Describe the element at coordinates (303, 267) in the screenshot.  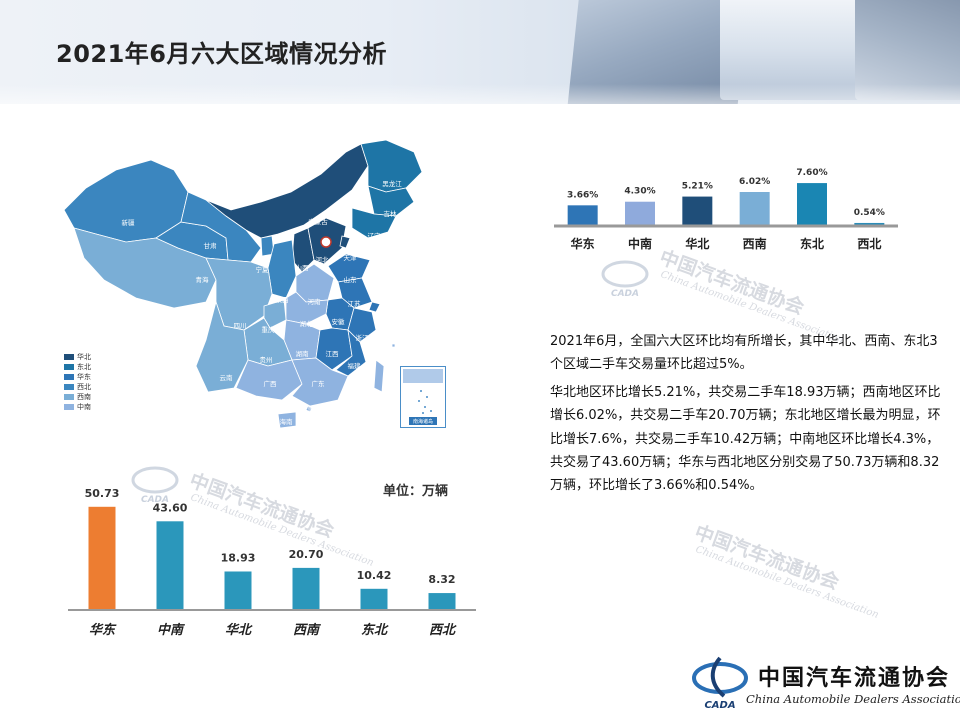
I see `map-region-label: 山西` at that location.